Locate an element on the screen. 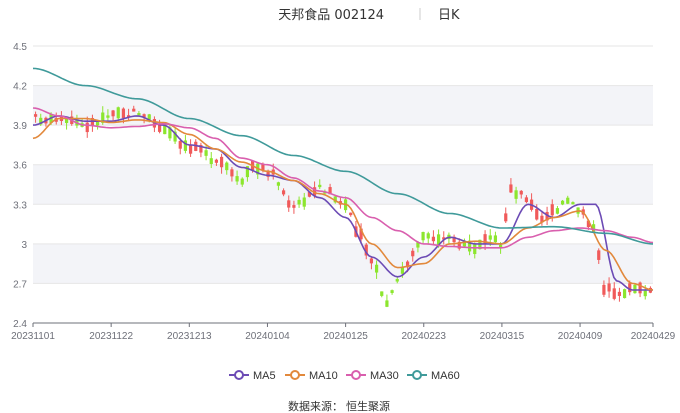  x-tick-label: 20240409 is located at coordinates (580, 336).